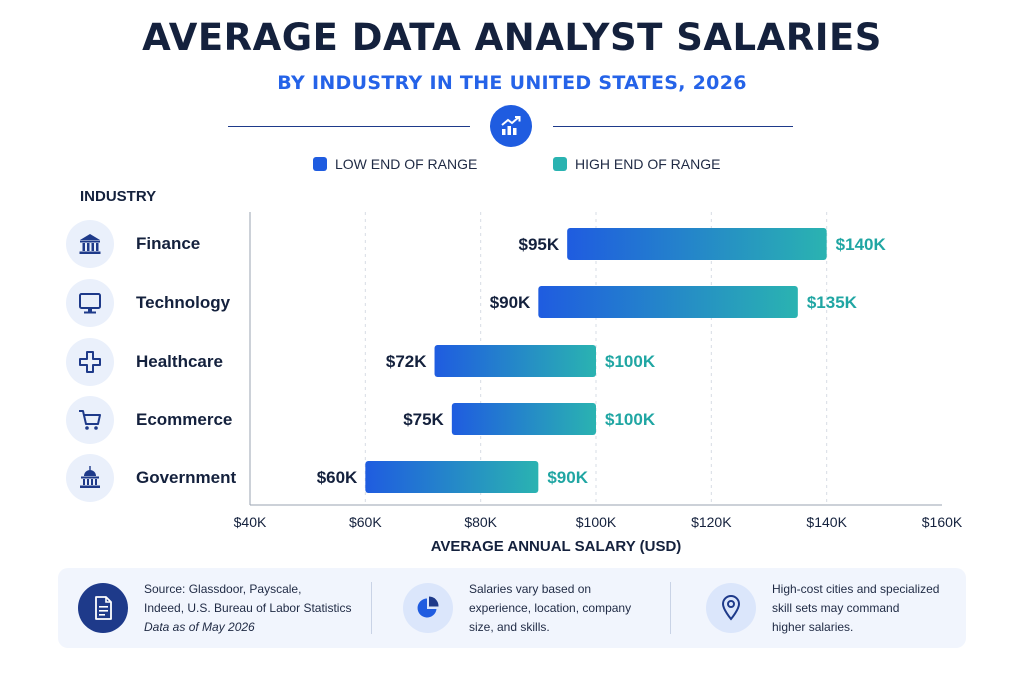 The width and height of the screenshot is (1024, 683). I want to click on x-tick-label: $60K, so click(365, 522).